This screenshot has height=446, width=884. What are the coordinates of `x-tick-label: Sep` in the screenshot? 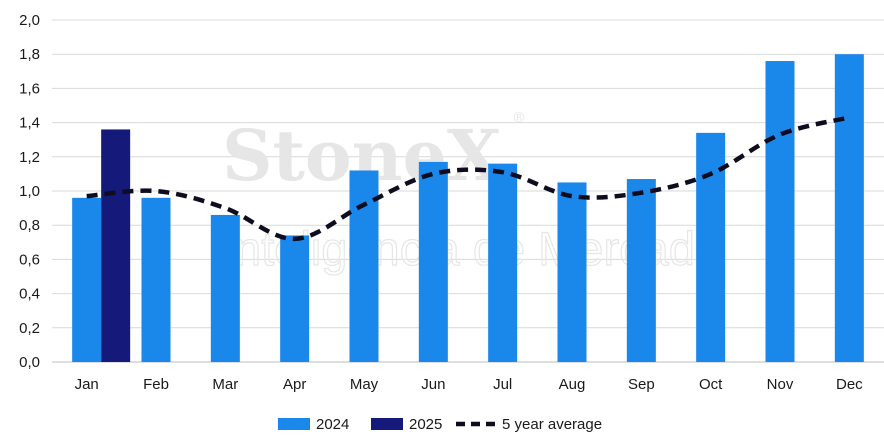 It's located at (641, 384).